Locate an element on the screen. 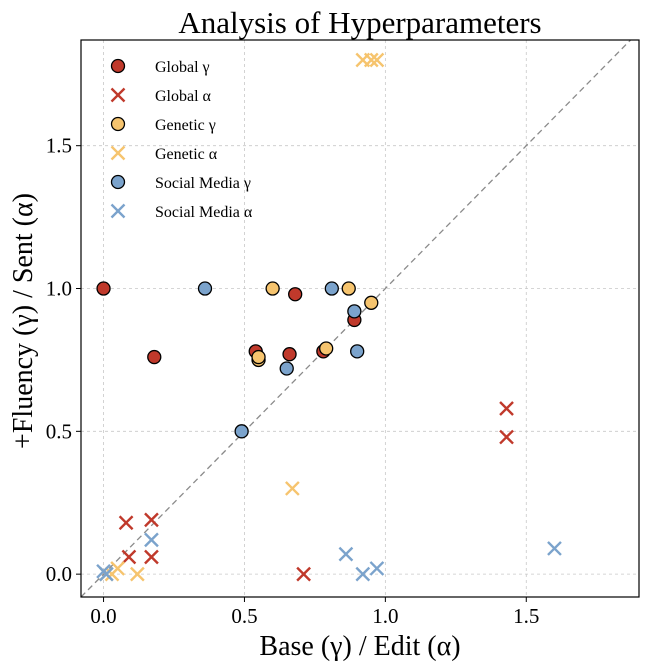 The width and height of the screenshot is (648, 670). x-tick-label: 1.5 is located at coordinates (526, 616).